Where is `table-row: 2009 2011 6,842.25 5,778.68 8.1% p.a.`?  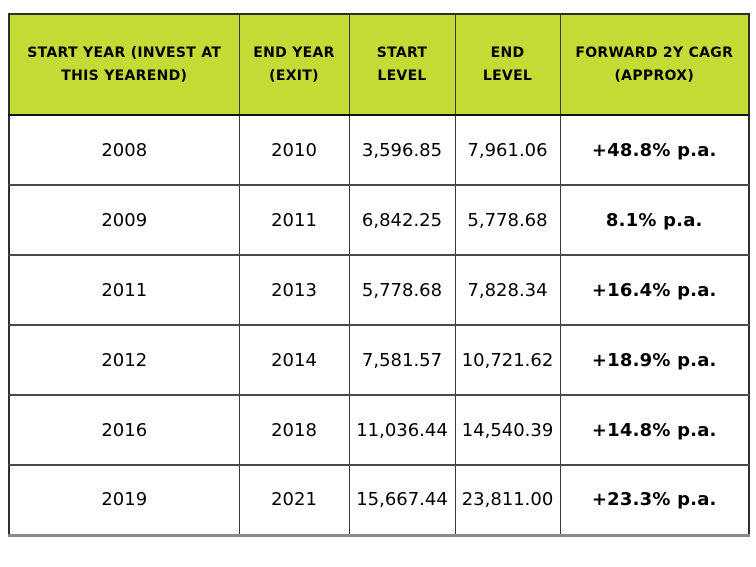
table-row: 2009 2011 6,842.25 5,778.68 8.1% p.a. is located at coordinates (379, 220).